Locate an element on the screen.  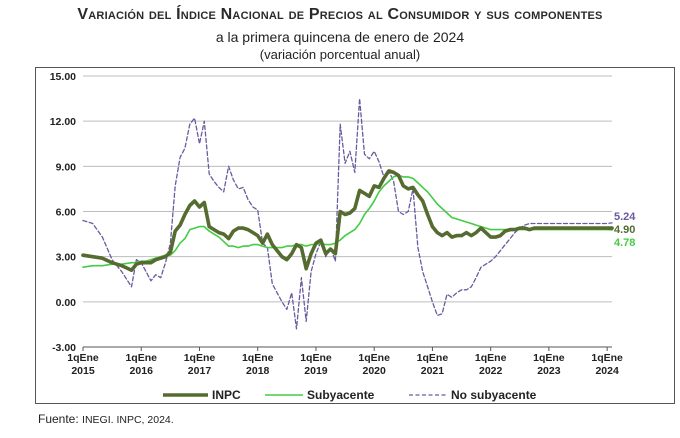
x-tick-label: 2015 is located at coordinates (83, 371).